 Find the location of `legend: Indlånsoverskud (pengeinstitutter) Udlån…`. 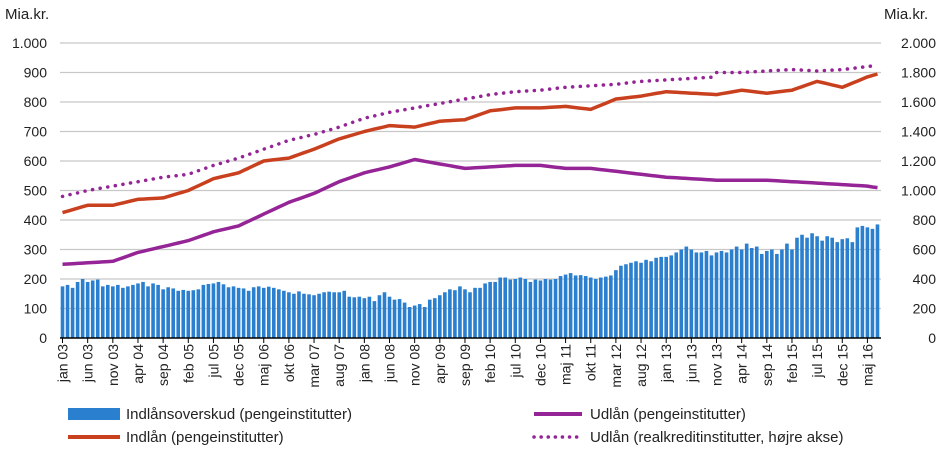

legend: Indlånsoverskud (pengeinstitutter) Udlån… is located at coordinates (455, 426).